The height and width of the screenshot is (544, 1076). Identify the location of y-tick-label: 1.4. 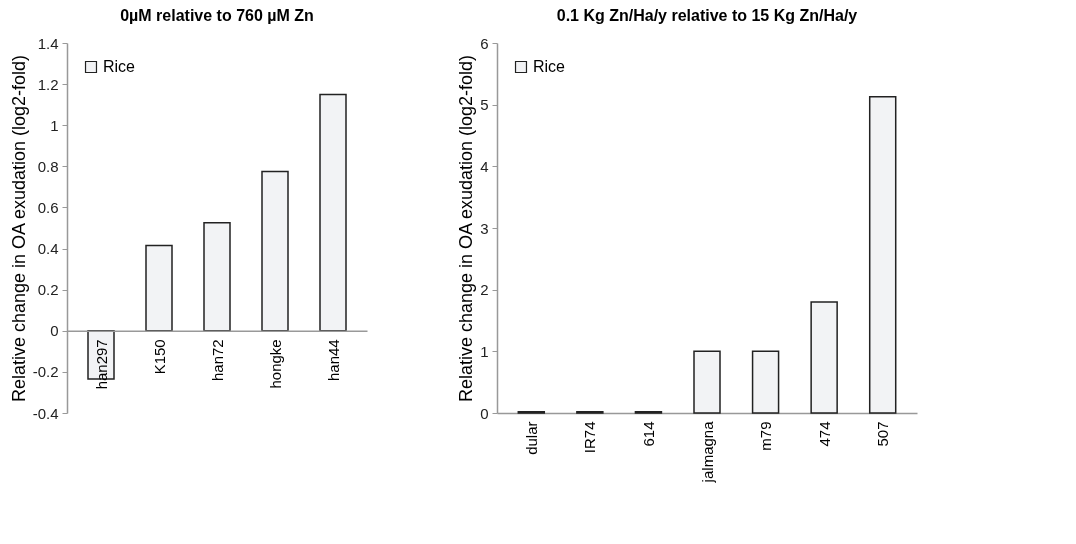
(48, 43).